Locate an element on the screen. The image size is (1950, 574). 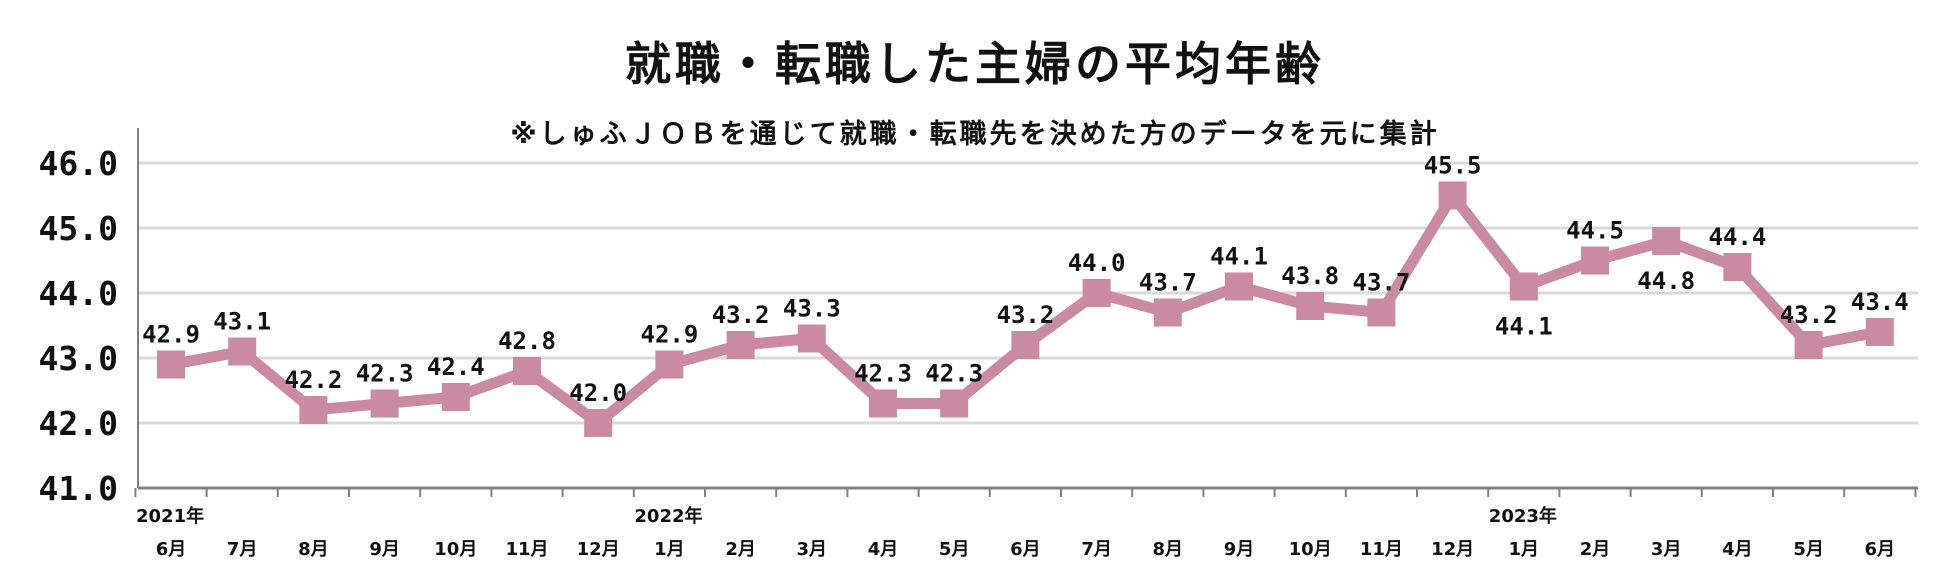
y-tick-label: 46.0 is located at coordinates (78, 163).